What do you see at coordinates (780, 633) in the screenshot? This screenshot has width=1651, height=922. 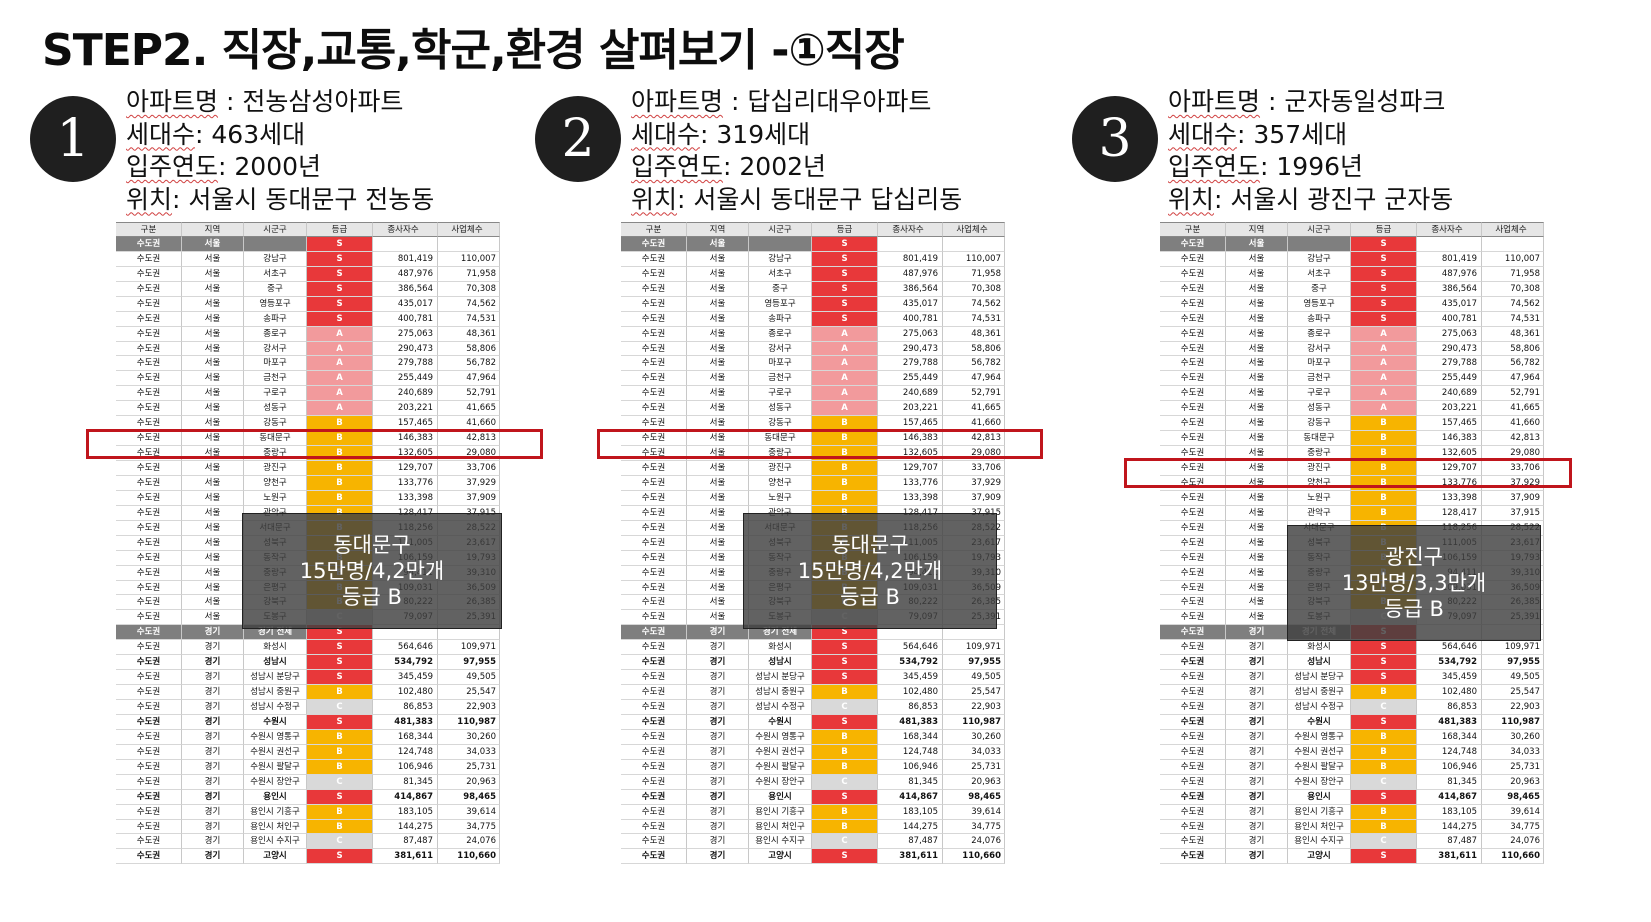 I see `table-cell: 경기 전체` at bounding box center [780, 633].